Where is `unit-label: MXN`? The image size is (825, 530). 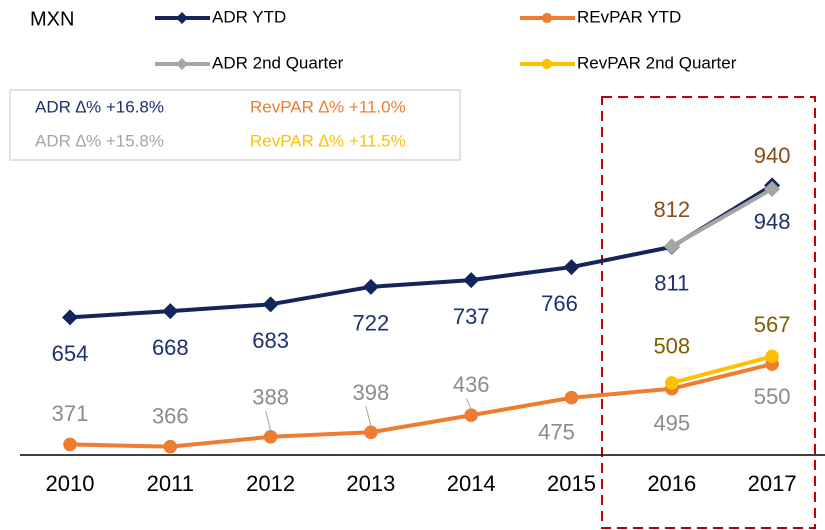 unit-label: MXN is located at coordinates (52, 19).